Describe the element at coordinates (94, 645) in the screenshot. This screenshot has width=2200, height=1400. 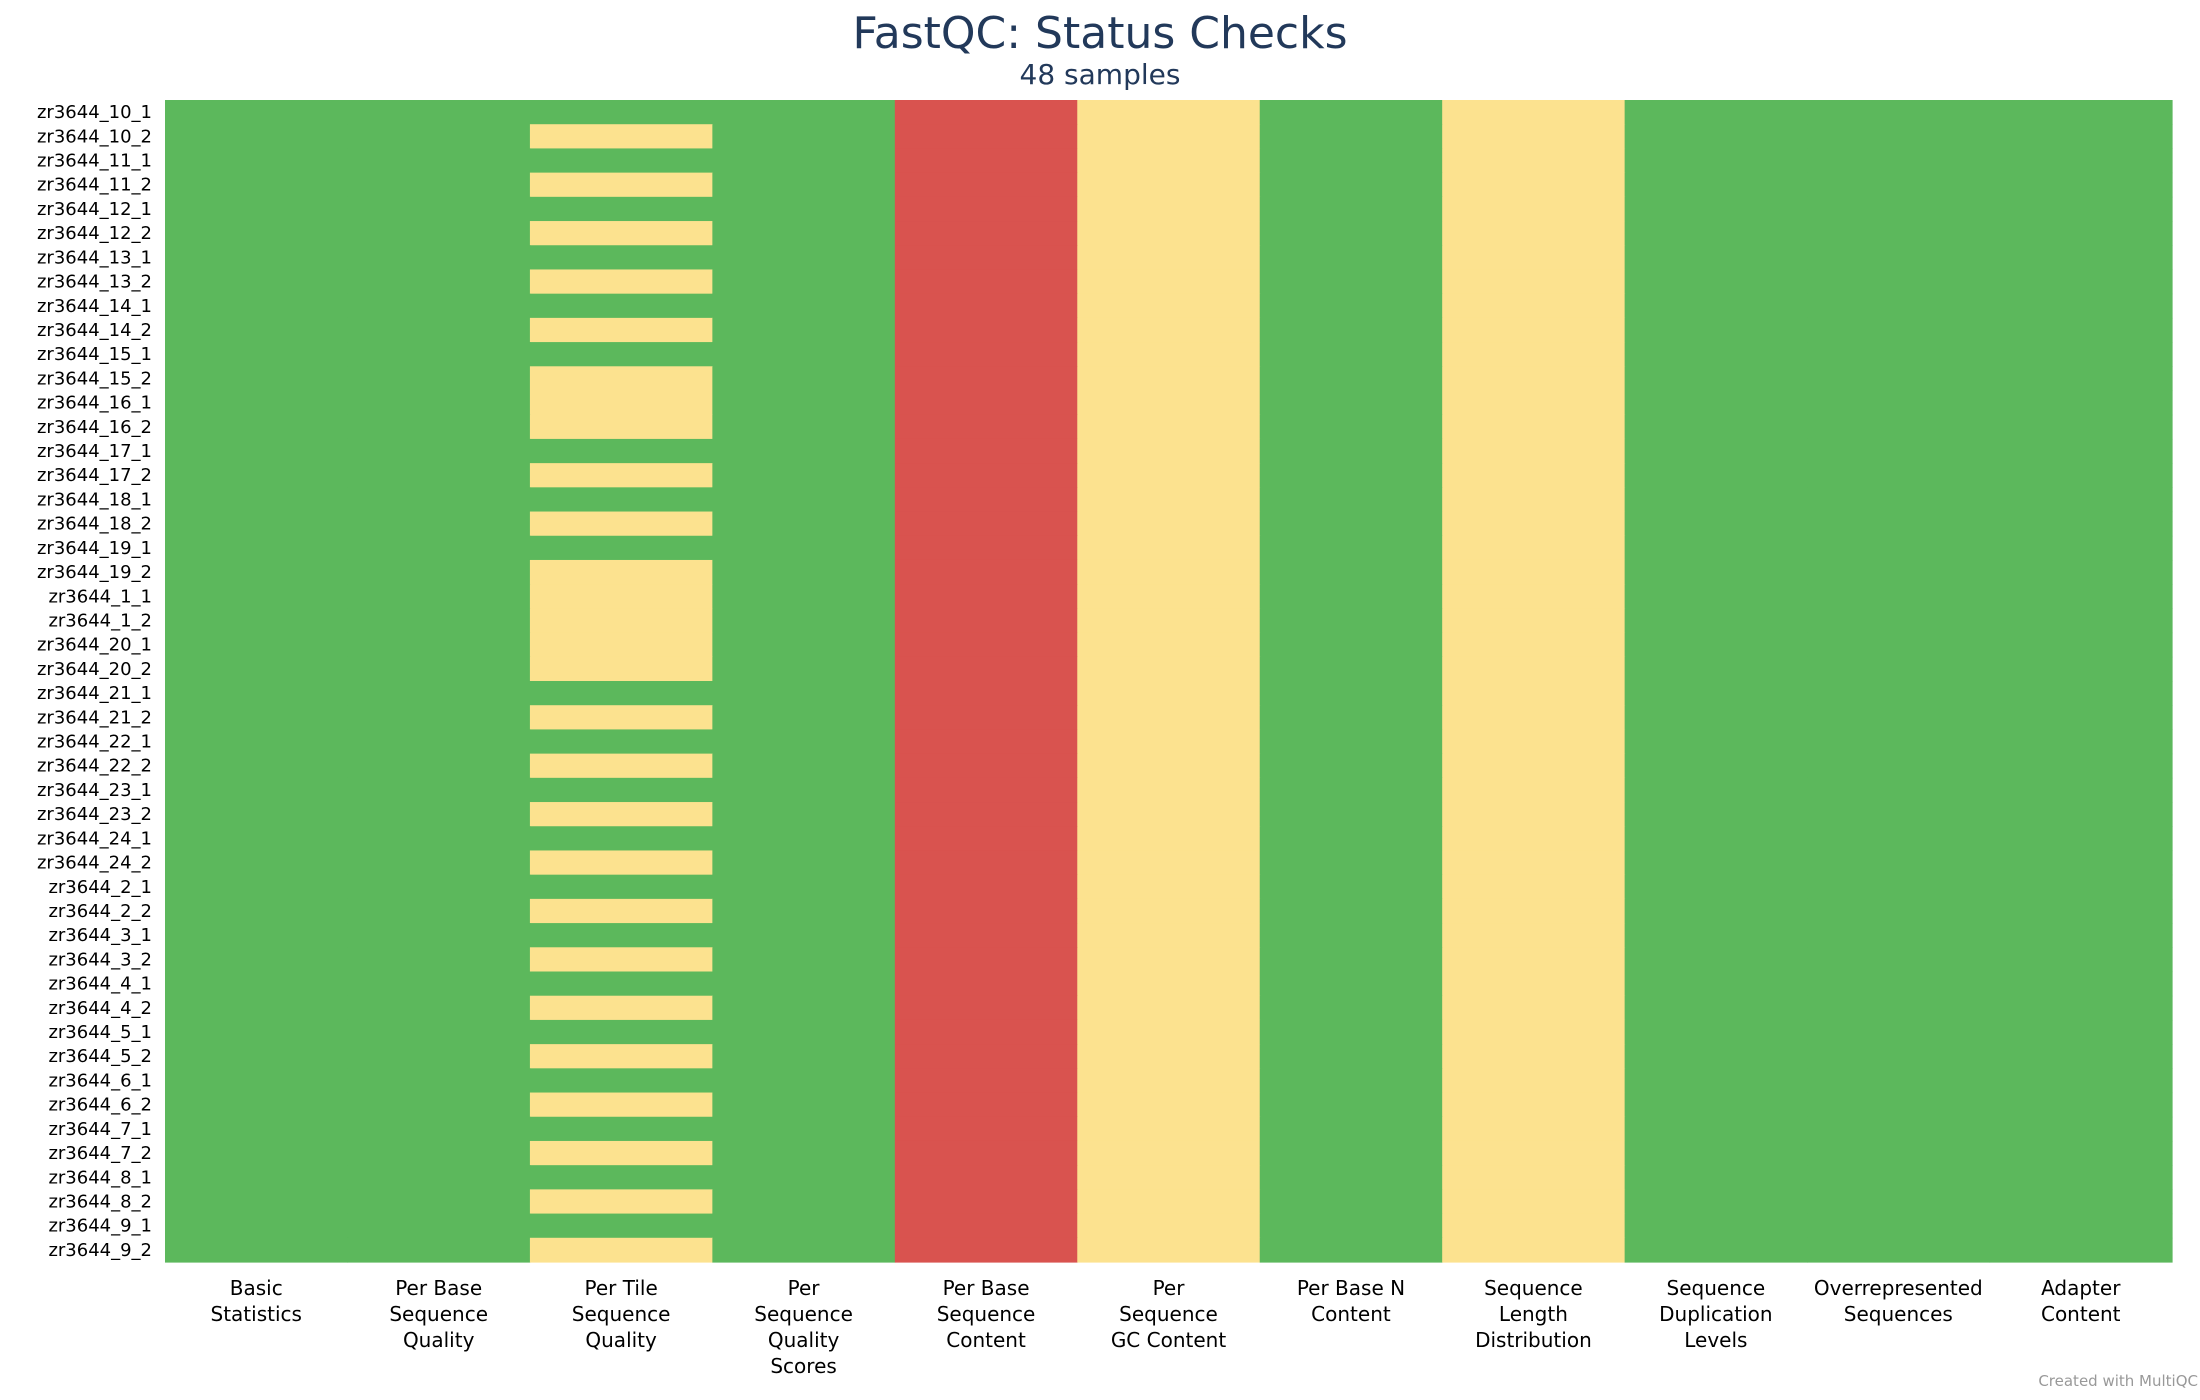
I see `sample-label: zr3644_20_1` at that location.